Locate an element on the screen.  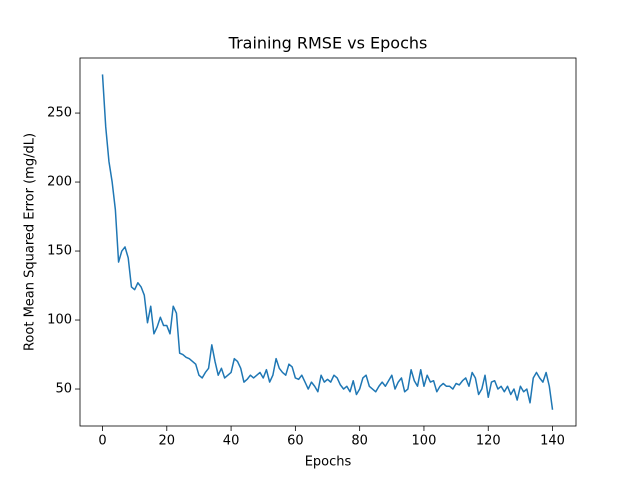
x-tick-label: 120 is located at coordinates (488, 441).